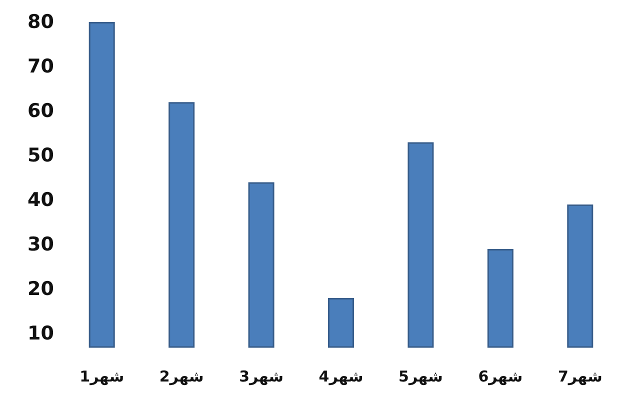 The width and height of the screenshot is (640, 419). What do you see at coordinates (41, 333) in the screenshot?
I see `y-tick-label: 10` at bounding box center [41, 333].